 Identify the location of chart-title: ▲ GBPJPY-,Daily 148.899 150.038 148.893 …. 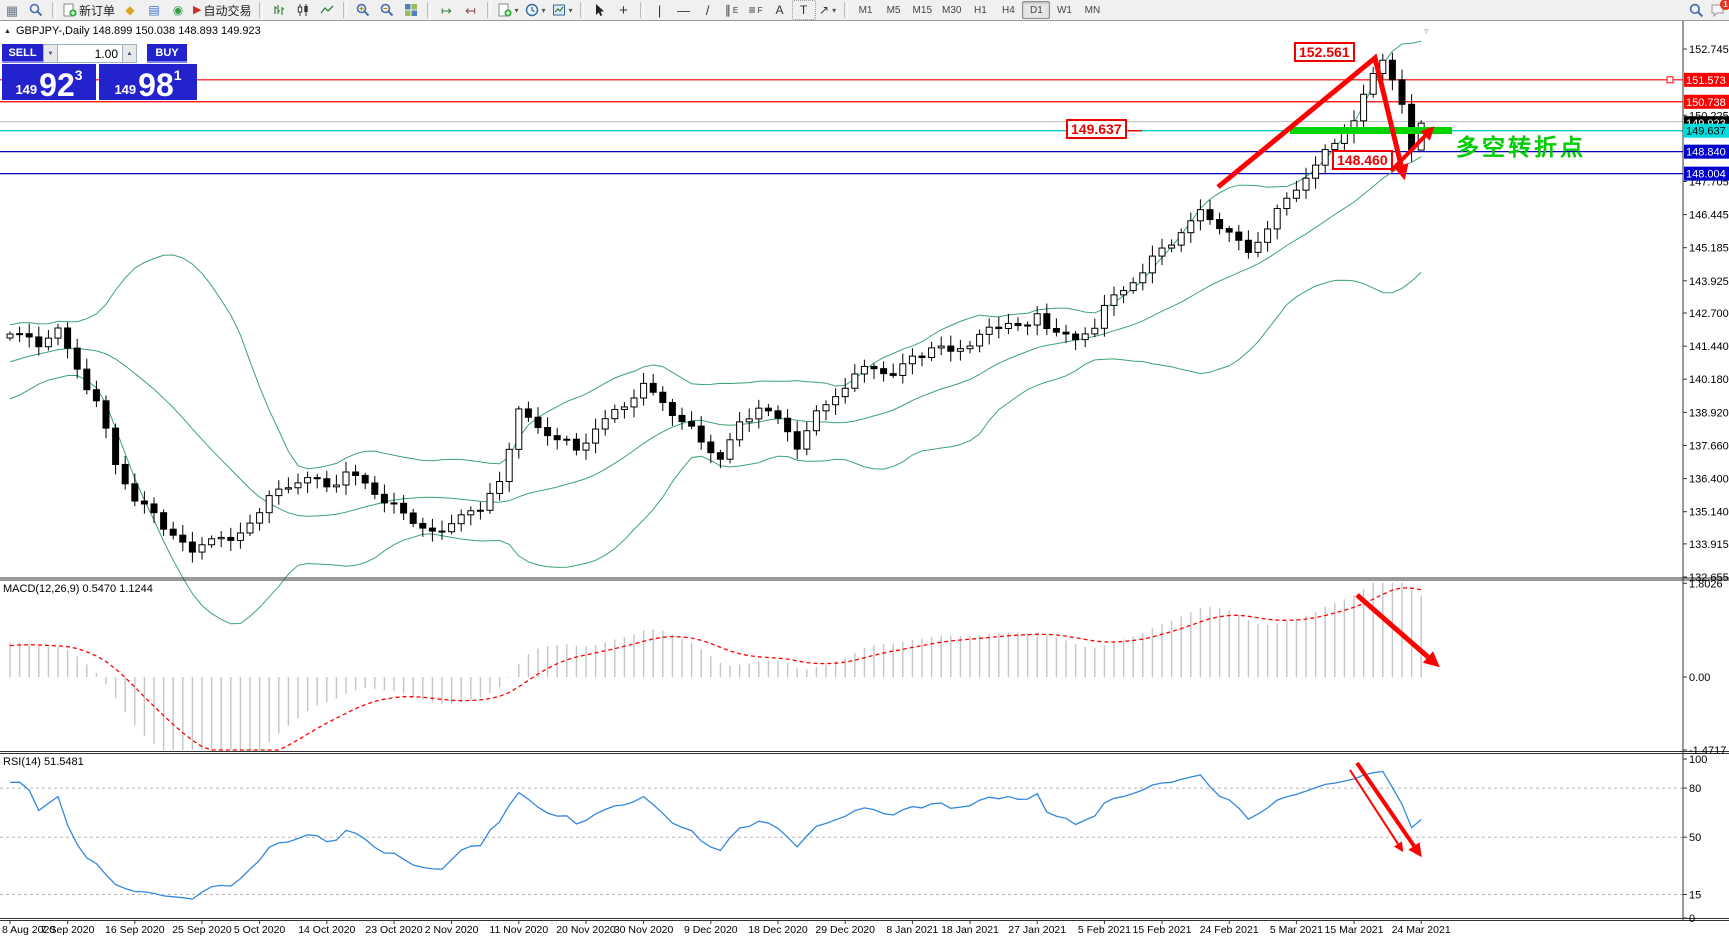
(132, 31).